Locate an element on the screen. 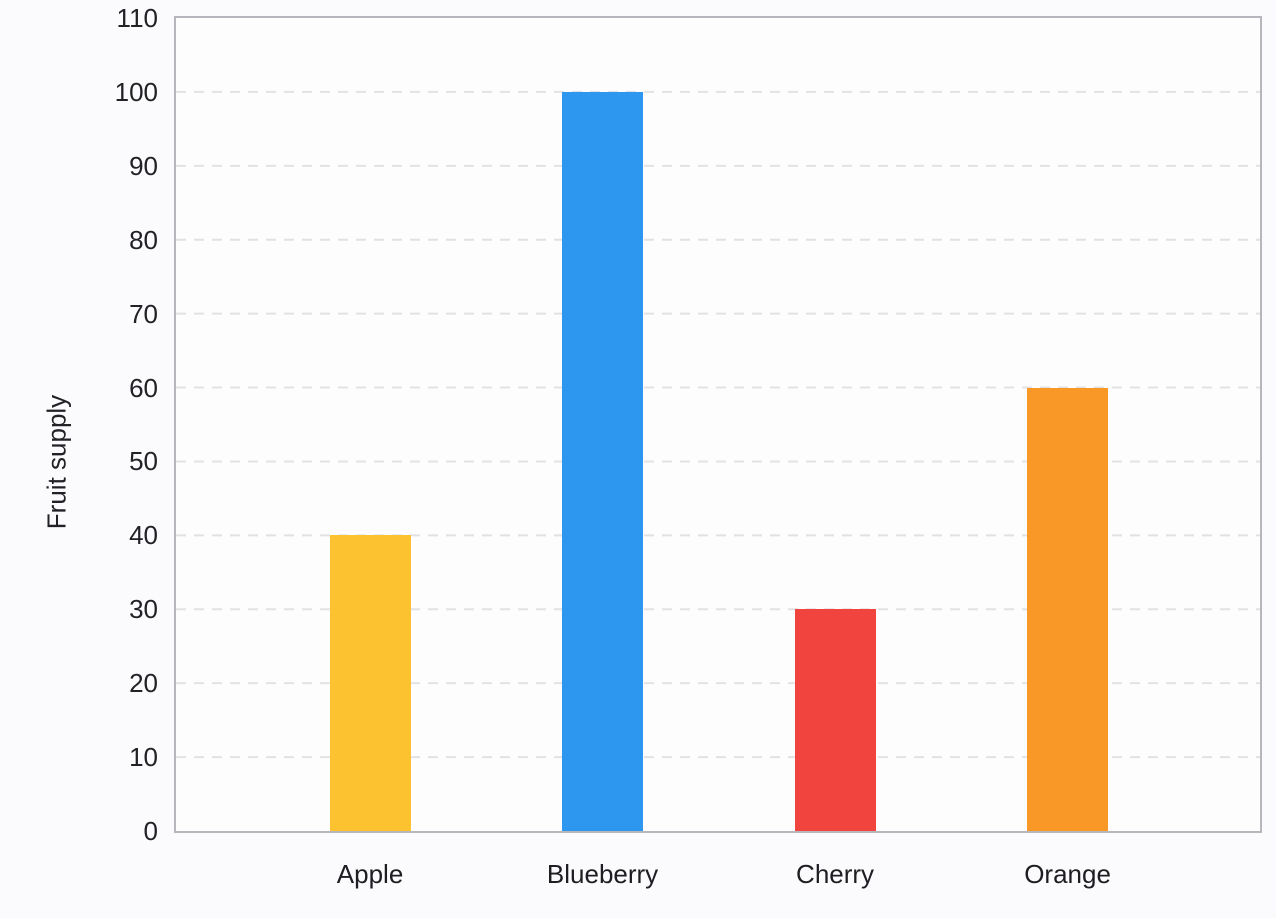 The image size is (1276, 918). y-tick-label: 70 is located at coordinates (143, 313).